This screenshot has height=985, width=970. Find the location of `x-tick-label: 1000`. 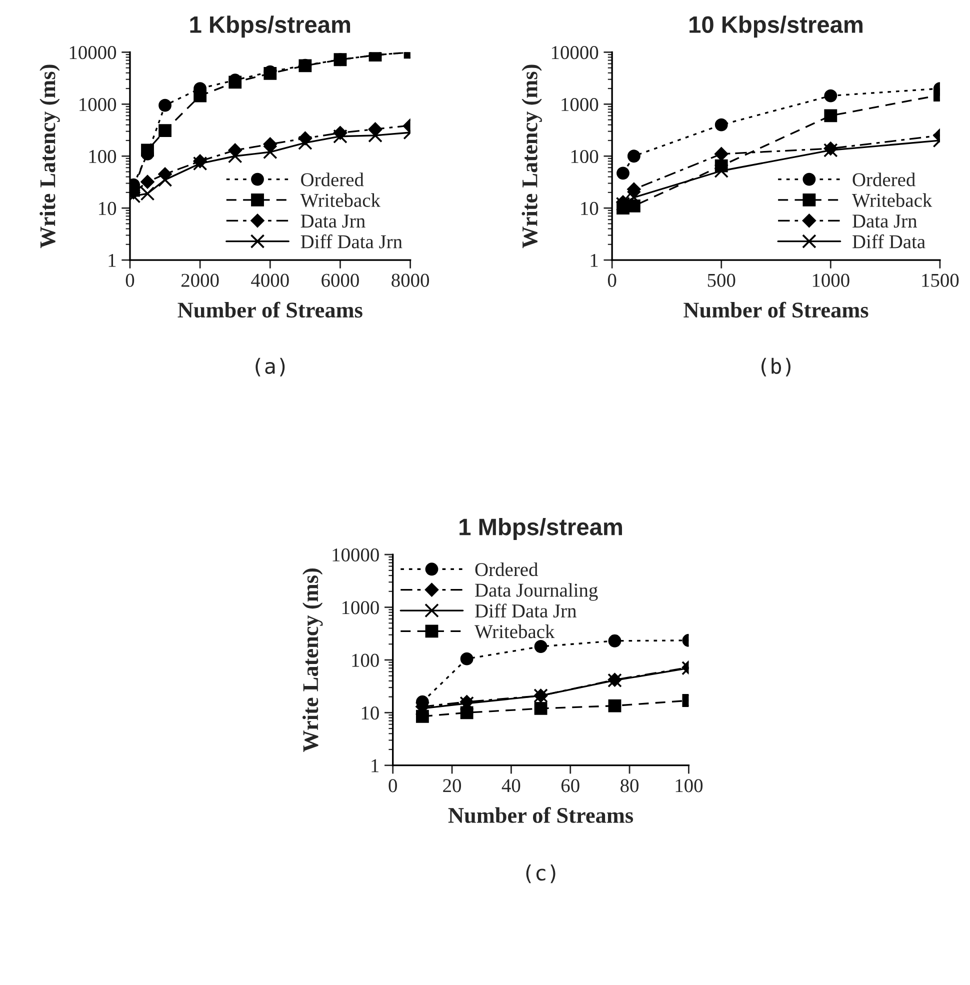

x-tick-label: 1000 is located at coordinates (831, 280).